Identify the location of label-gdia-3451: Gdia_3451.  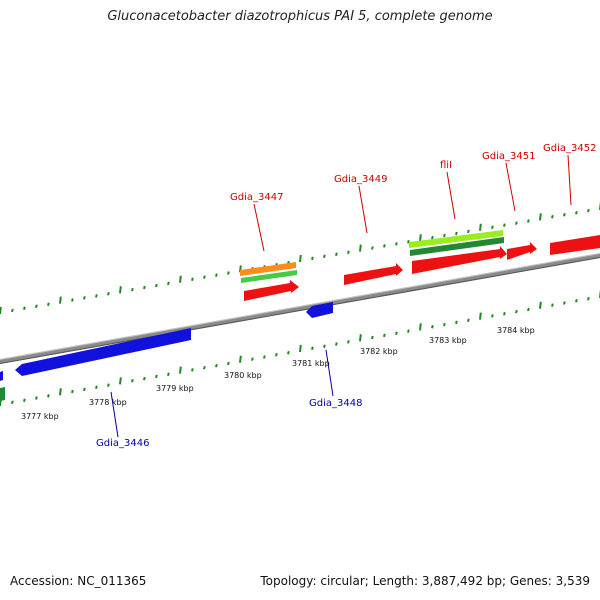
(508, 156).